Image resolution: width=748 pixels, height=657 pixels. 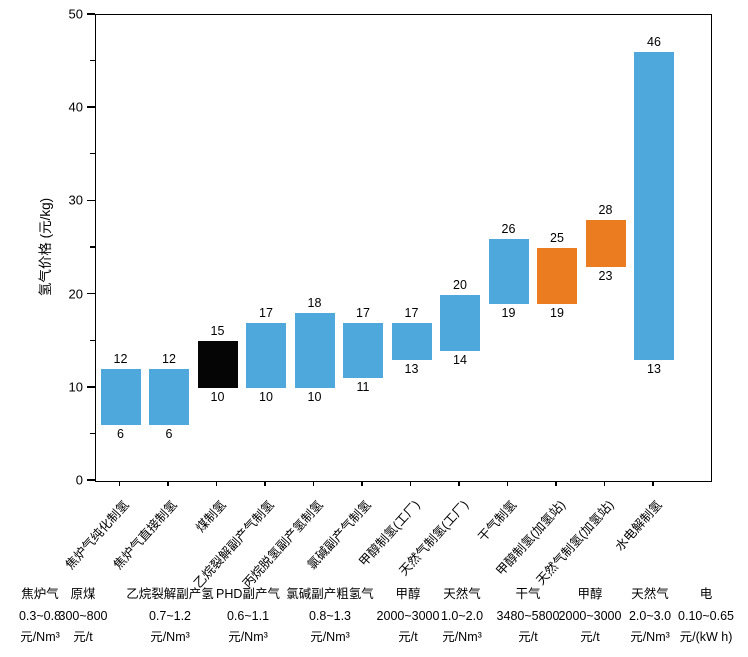 I want to click on bar-min-label: 14, so click(x=460, y=359).